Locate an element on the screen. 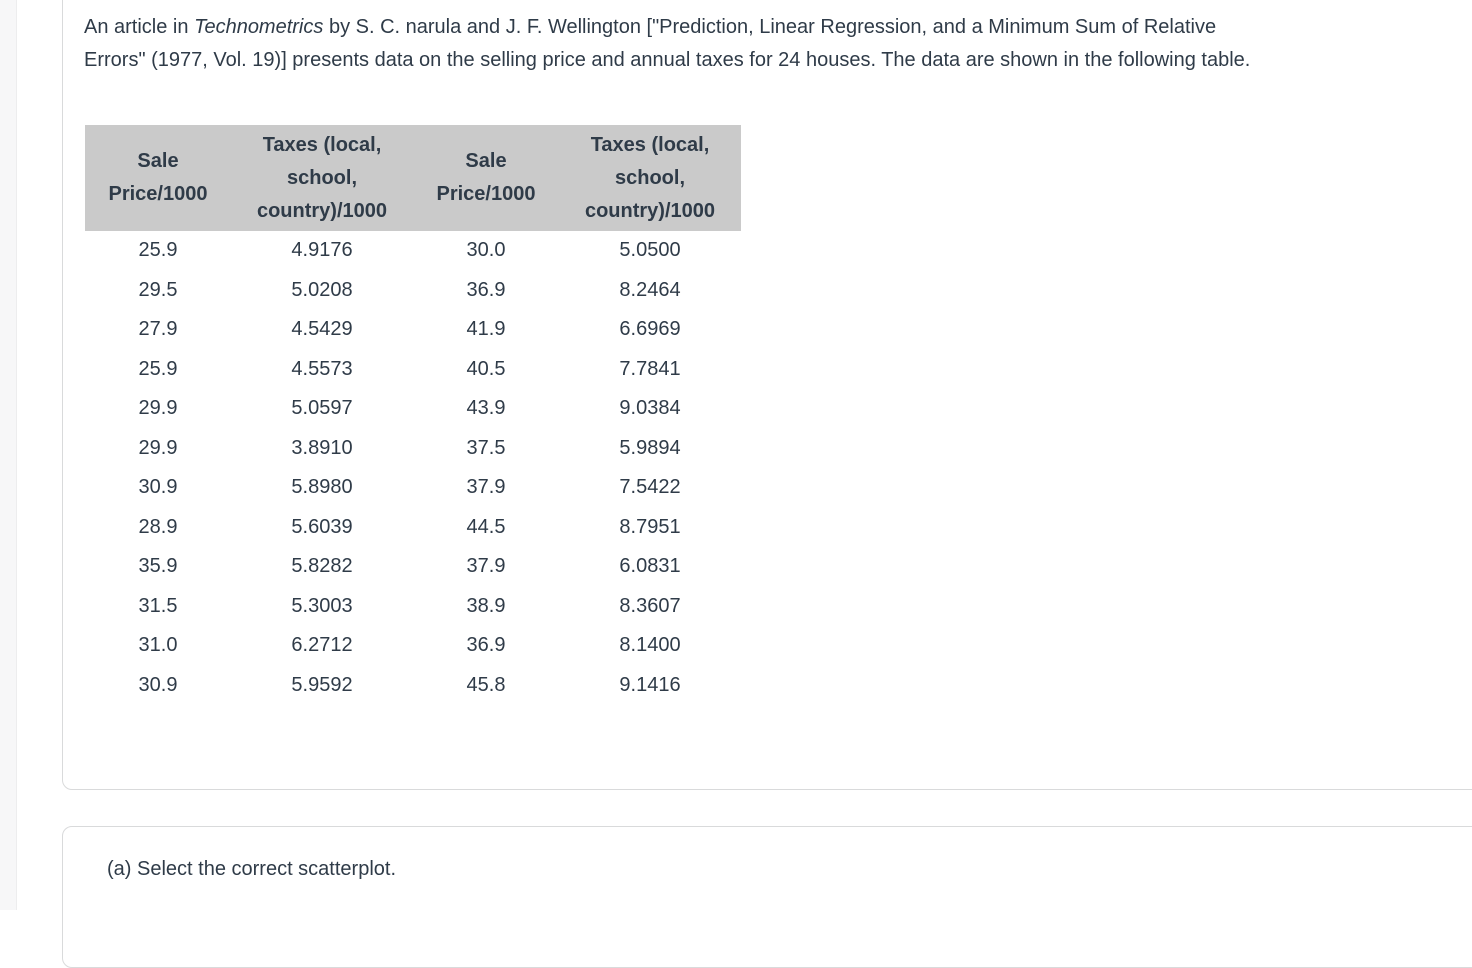  table-cell: 7.5422 is located at coordinates (650, 487).